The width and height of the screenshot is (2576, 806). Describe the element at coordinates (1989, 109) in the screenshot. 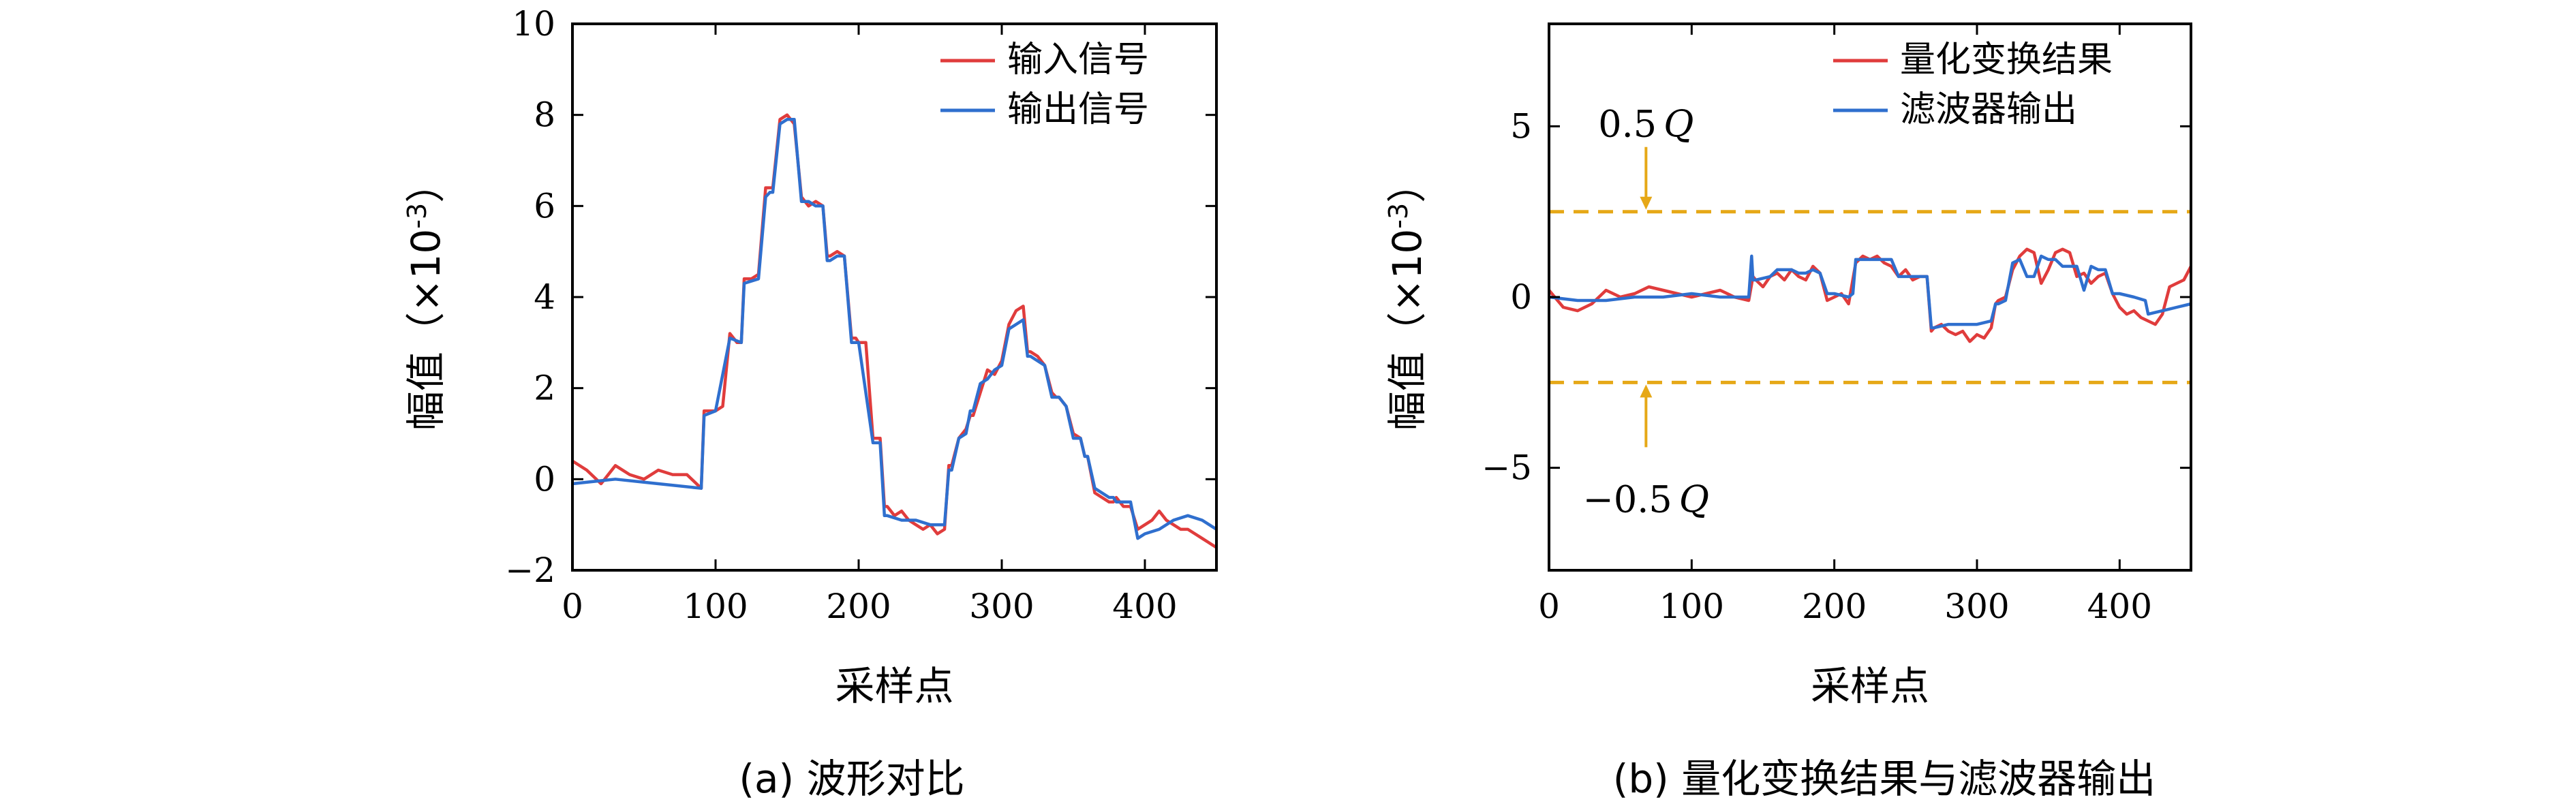

I see `legend-label: 滤波器输出` at that location.